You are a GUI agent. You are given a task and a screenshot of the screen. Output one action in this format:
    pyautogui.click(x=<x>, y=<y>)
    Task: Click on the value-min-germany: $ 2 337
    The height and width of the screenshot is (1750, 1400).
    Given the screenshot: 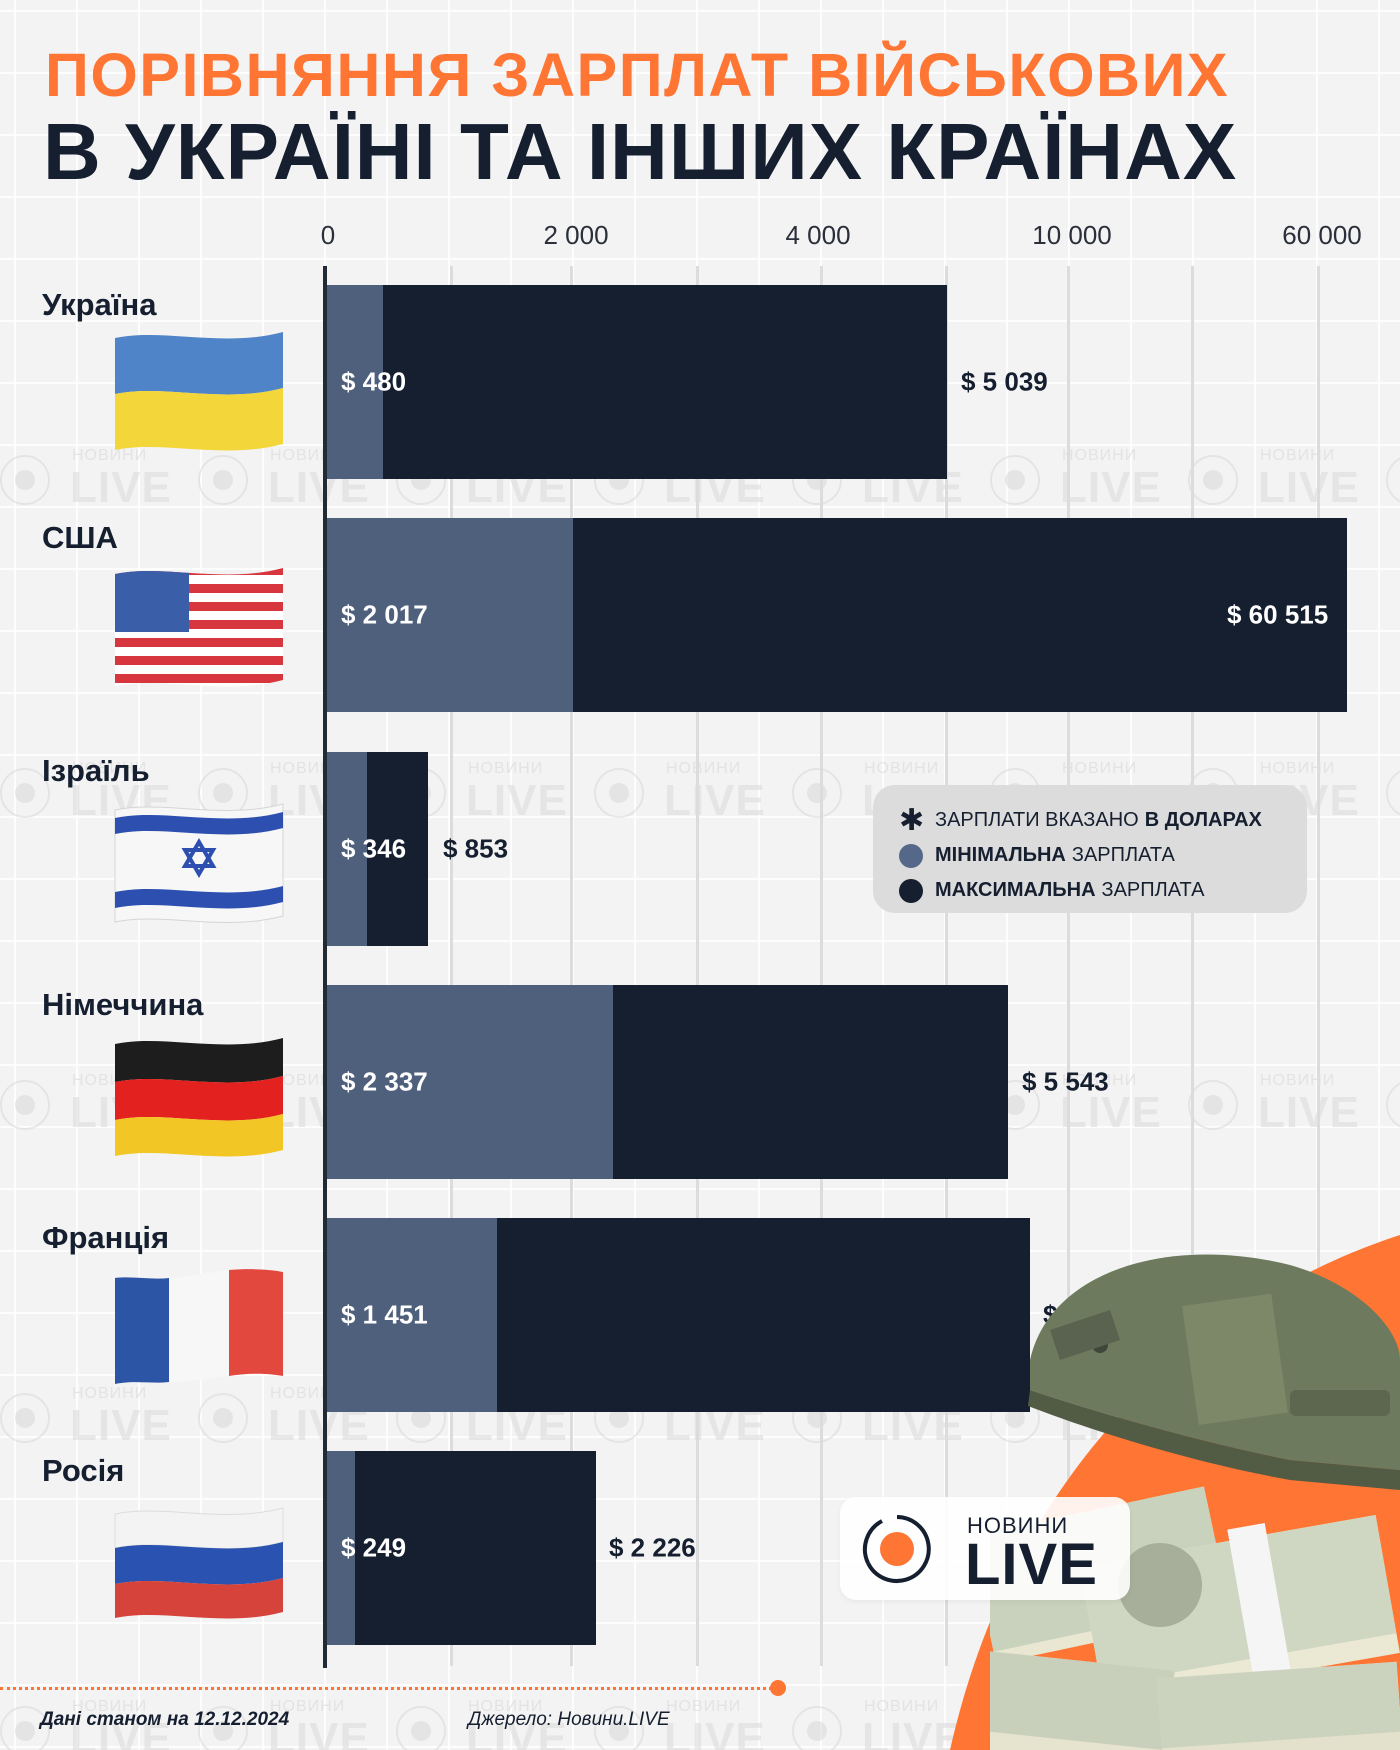 What is the action you would take?
    pyautogui.click(x=384, y=1081)
    